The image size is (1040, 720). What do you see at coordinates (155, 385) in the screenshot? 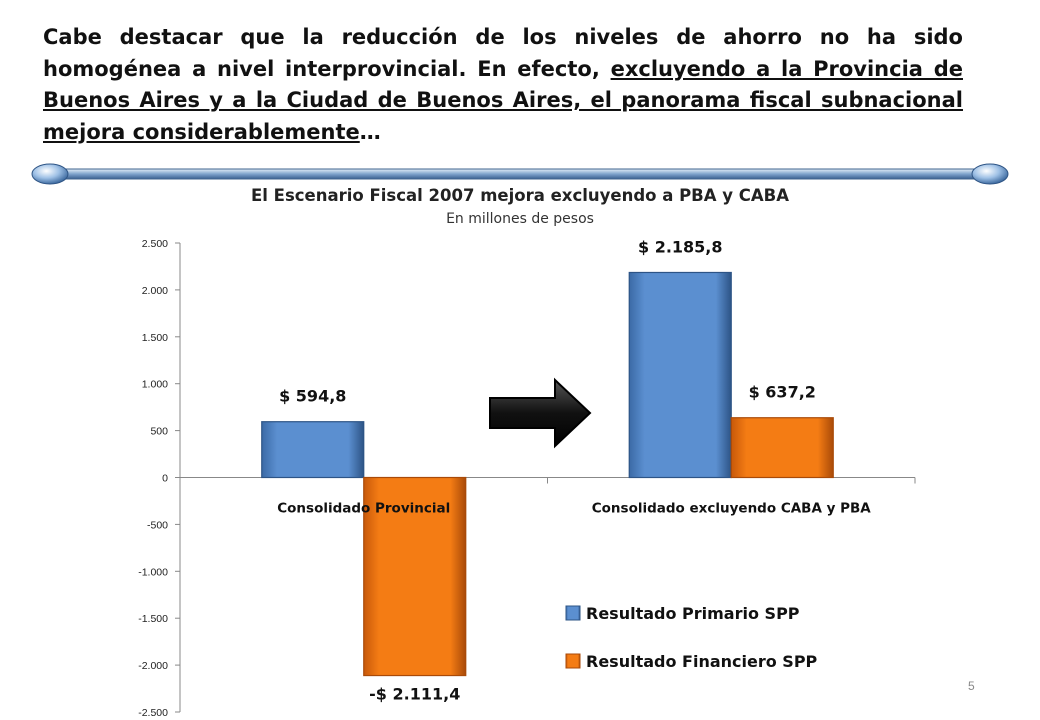
I see `y-tick-label: 1.000` at bounding box center [155, 385].